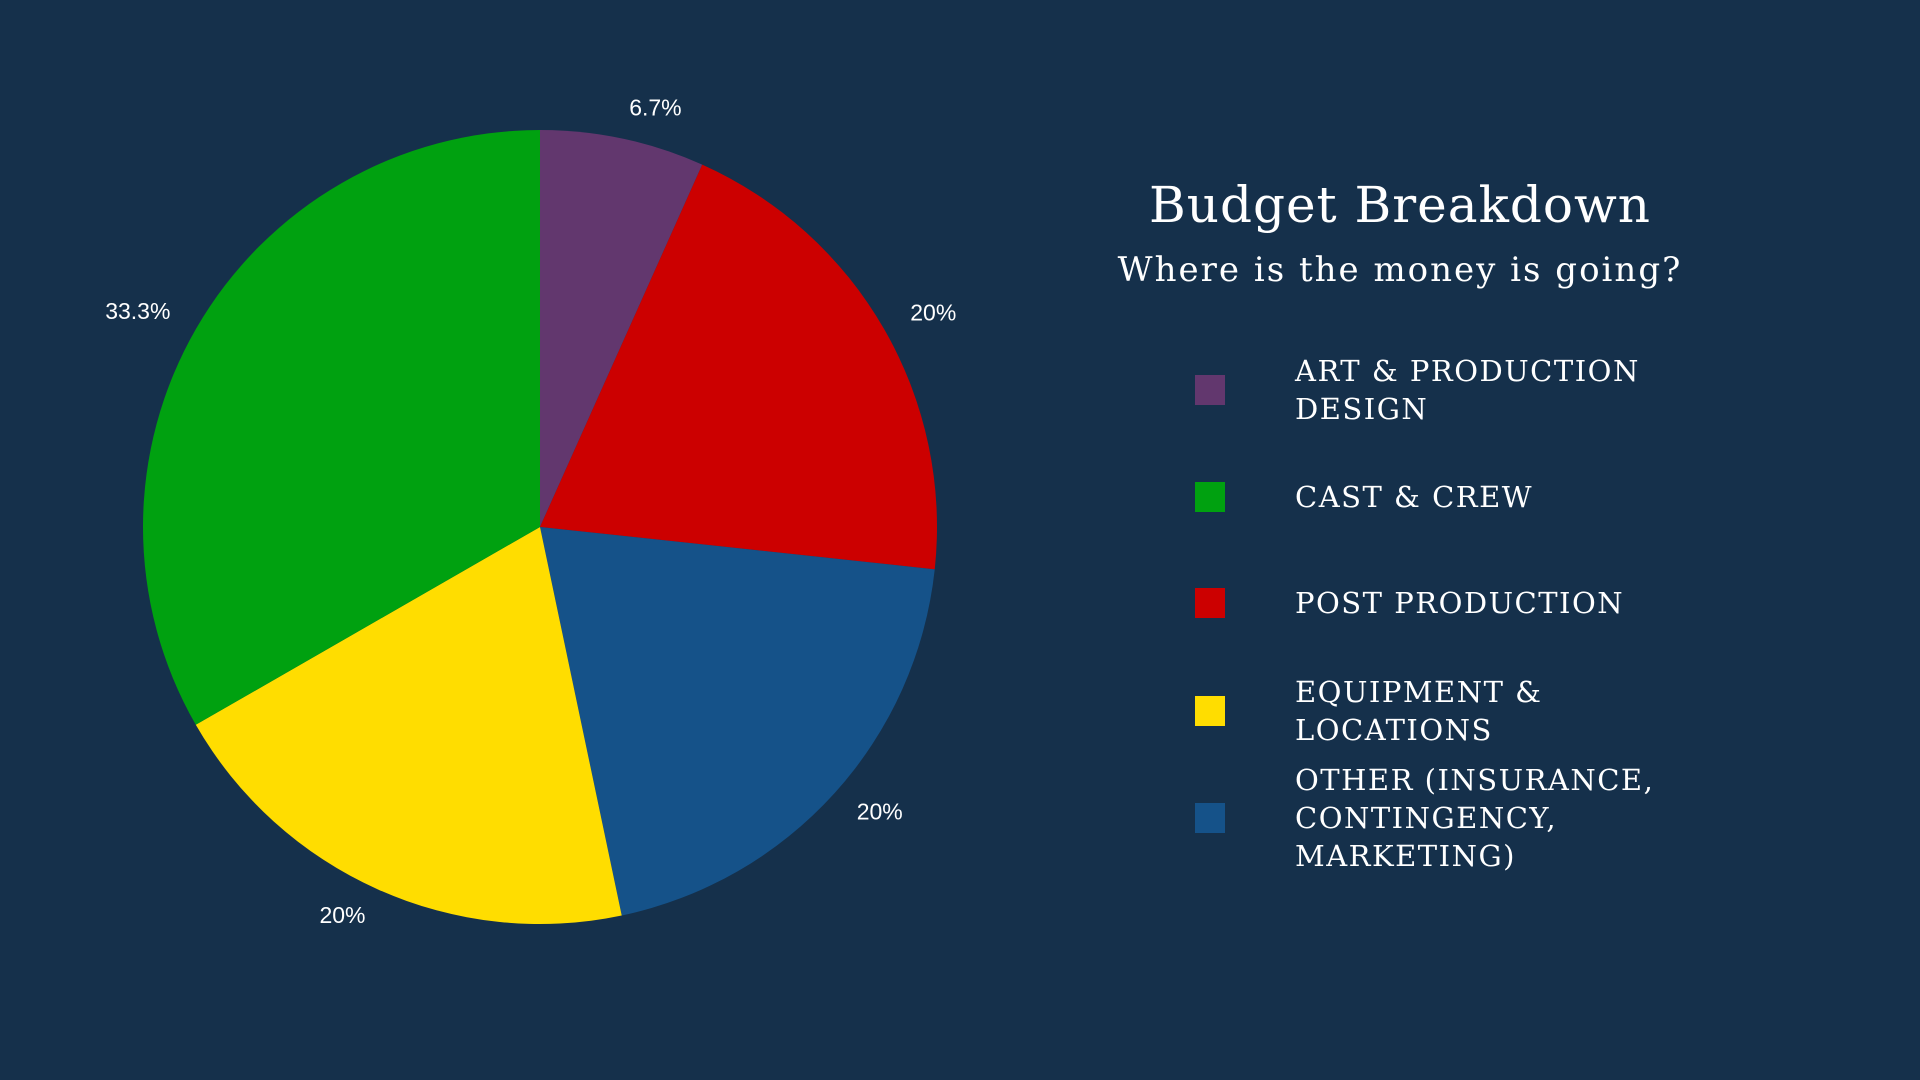 The width and height of the screenshot is (1920, 1080). Describe the element at coordinates (408, 725) in the screenshot. I see `pie-slice-equipment-locations` at that location.